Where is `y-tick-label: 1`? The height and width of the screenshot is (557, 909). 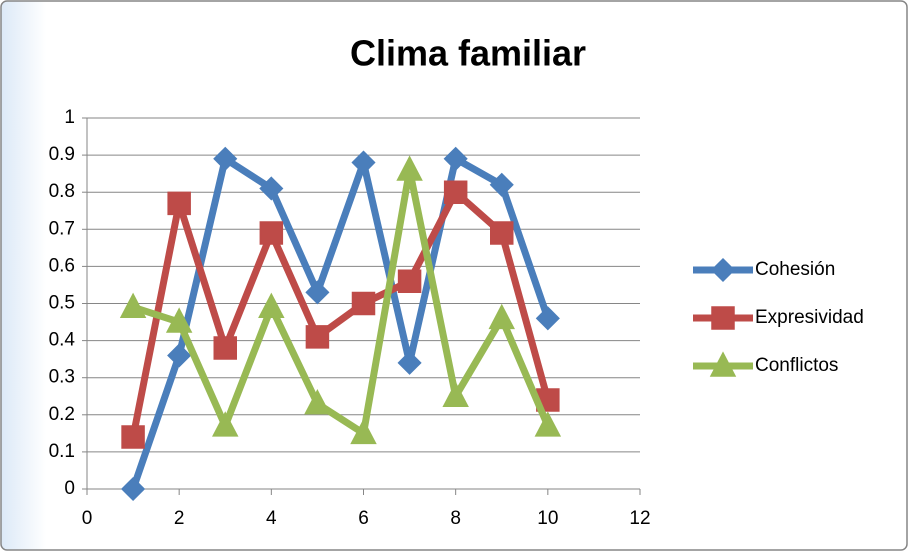
y-tick-label: 1 is located at coordinates (69, 117).